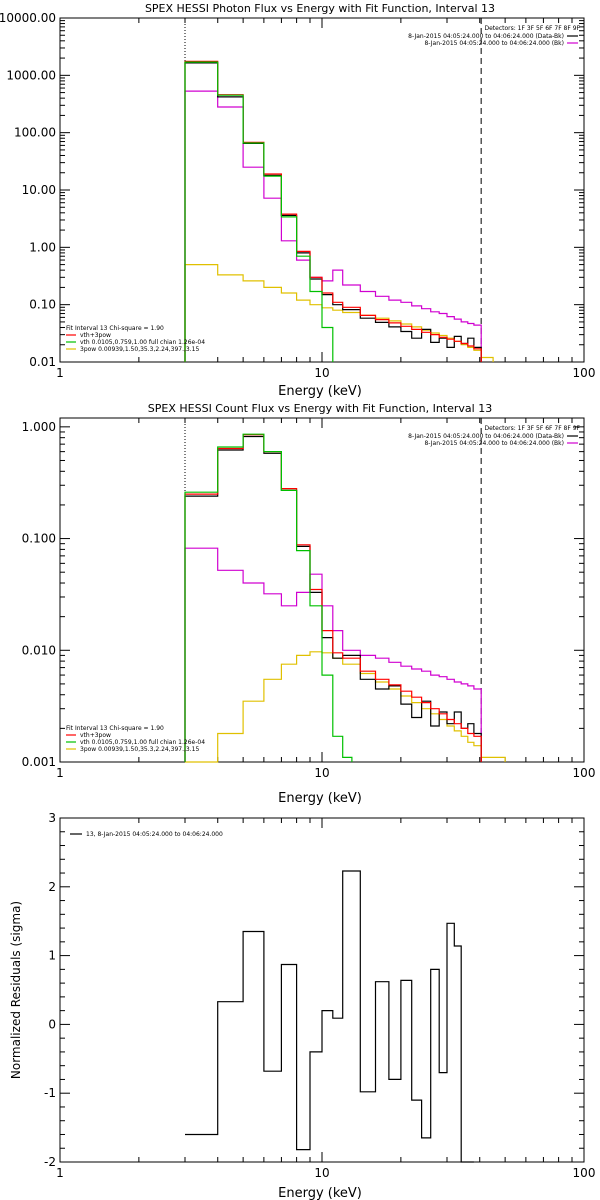 The height and width of the screenshot is (1200, 600). Describe the element at coordinates (39, 762) in the screenshot. I see `y-tick-label: 0.001` at that location.